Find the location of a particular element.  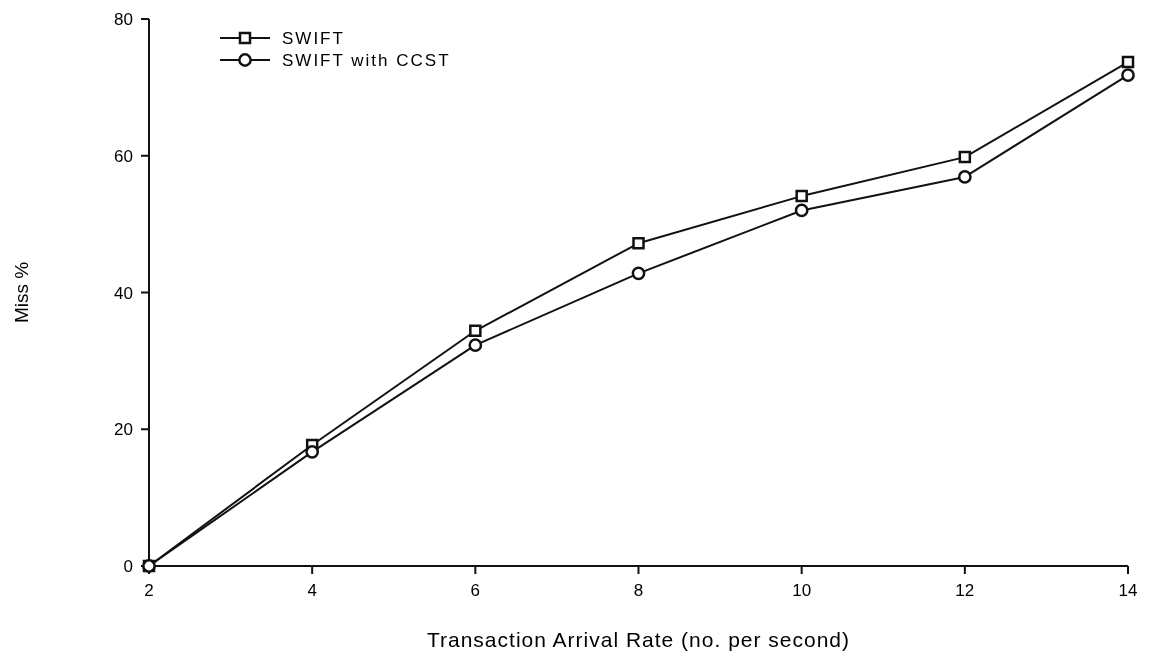

x-tick-label: 4 is located at coordinates (312, 590).